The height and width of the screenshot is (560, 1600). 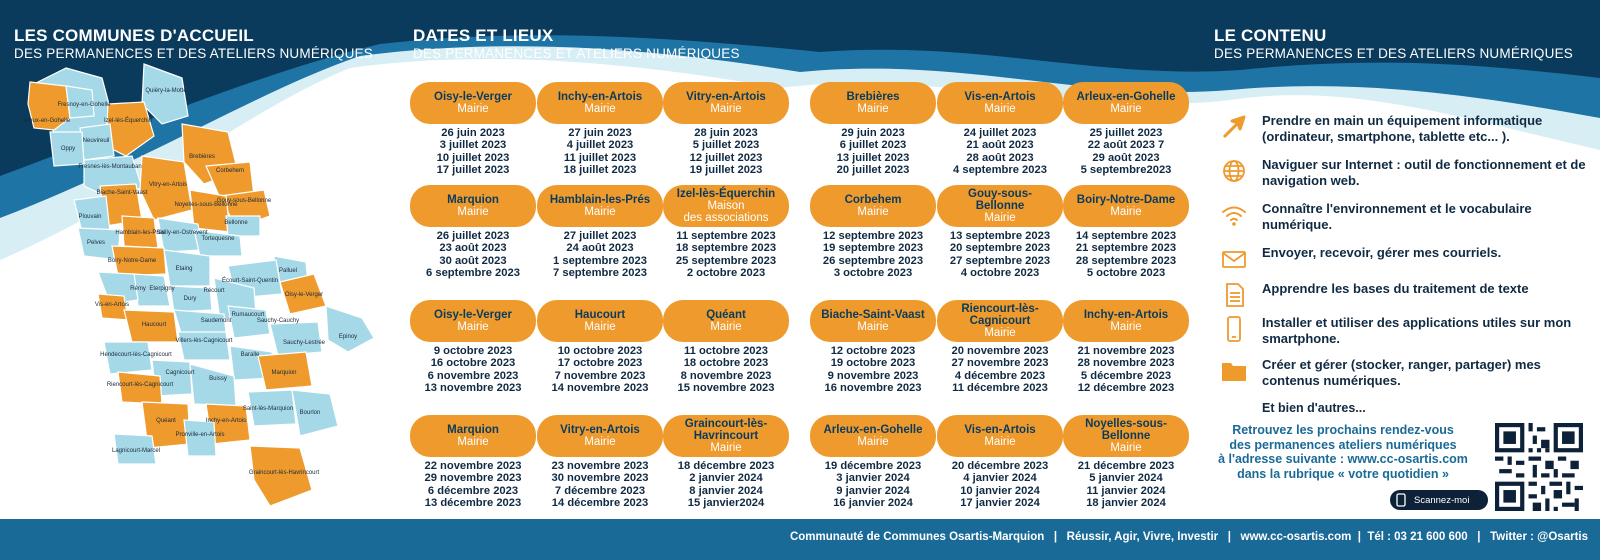 I want to click on map-label: Rémy, so click(x=138, y=289).